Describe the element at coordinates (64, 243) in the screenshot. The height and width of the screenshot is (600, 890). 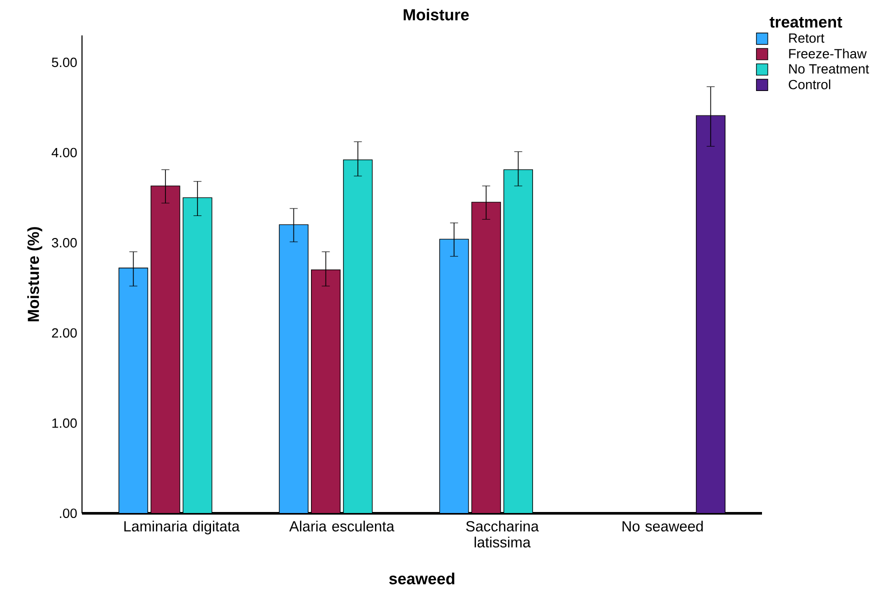
I see `y-tick-label: 3.00` at that location.